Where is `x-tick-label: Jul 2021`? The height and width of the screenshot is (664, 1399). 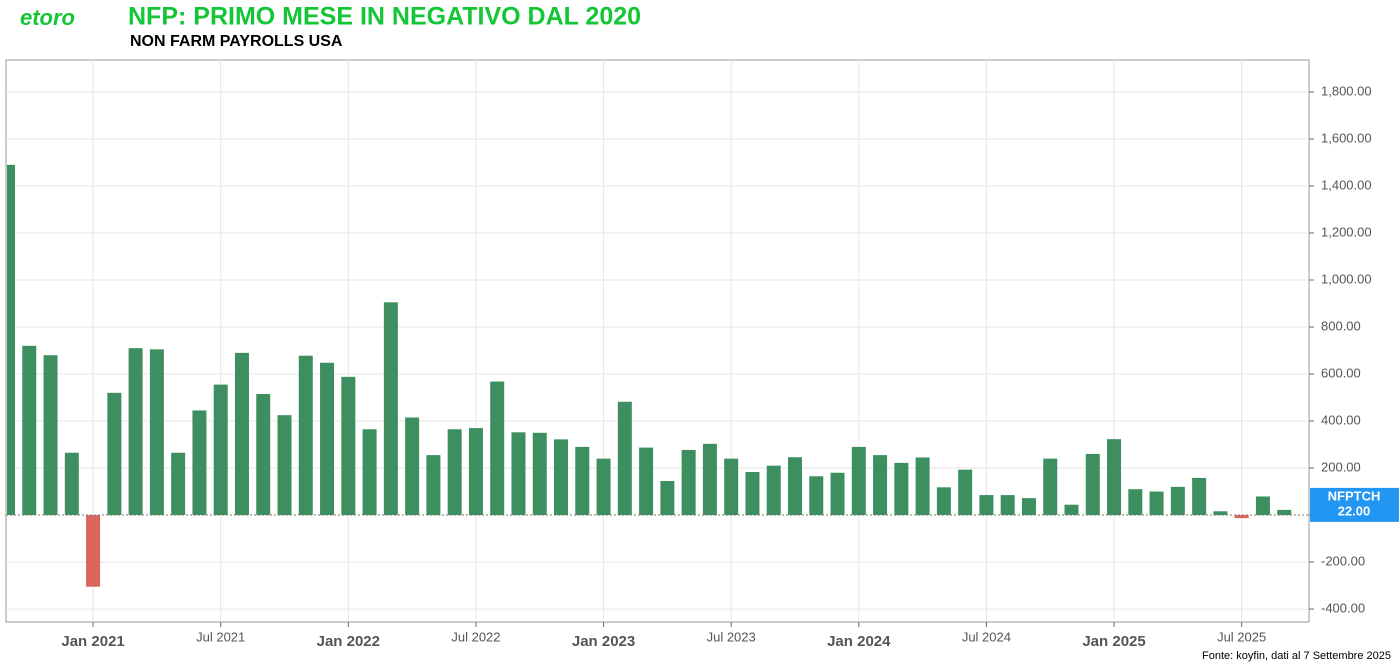
x-tick-label: Jul 2021 is located at coordinates (220, 636).